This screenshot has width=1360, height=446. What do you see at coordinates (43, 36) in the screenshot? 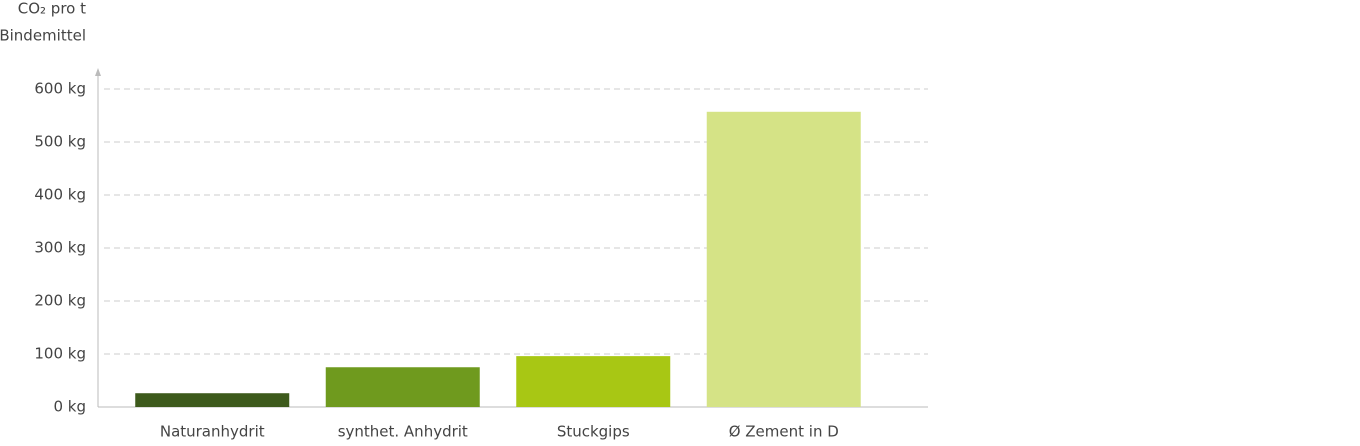
I see `y-axis-title: Bindemittel` at bounding box center [43, 36].